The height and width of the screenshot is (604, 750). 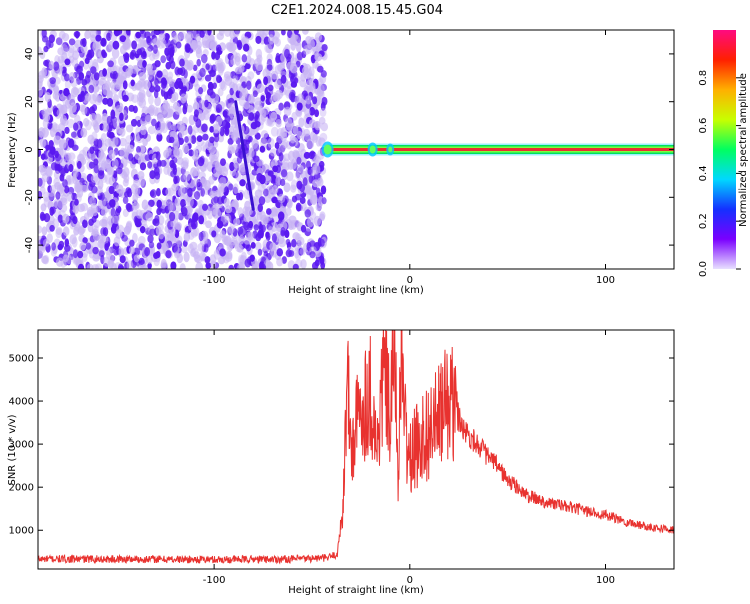 What do you see at coordinates (703, 269) in the screenshot?
I see `colorbar-tick-label: 0.0` at bounding box center [703, 269].